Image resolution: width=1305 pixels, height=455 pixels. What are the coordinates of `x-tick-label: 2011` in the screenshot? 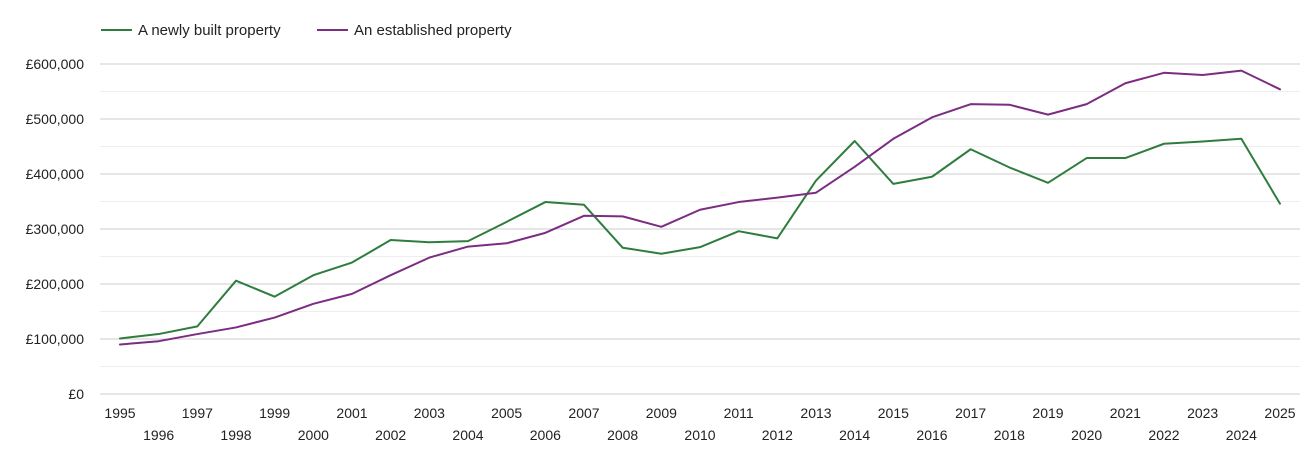 It's located at (739, 413).